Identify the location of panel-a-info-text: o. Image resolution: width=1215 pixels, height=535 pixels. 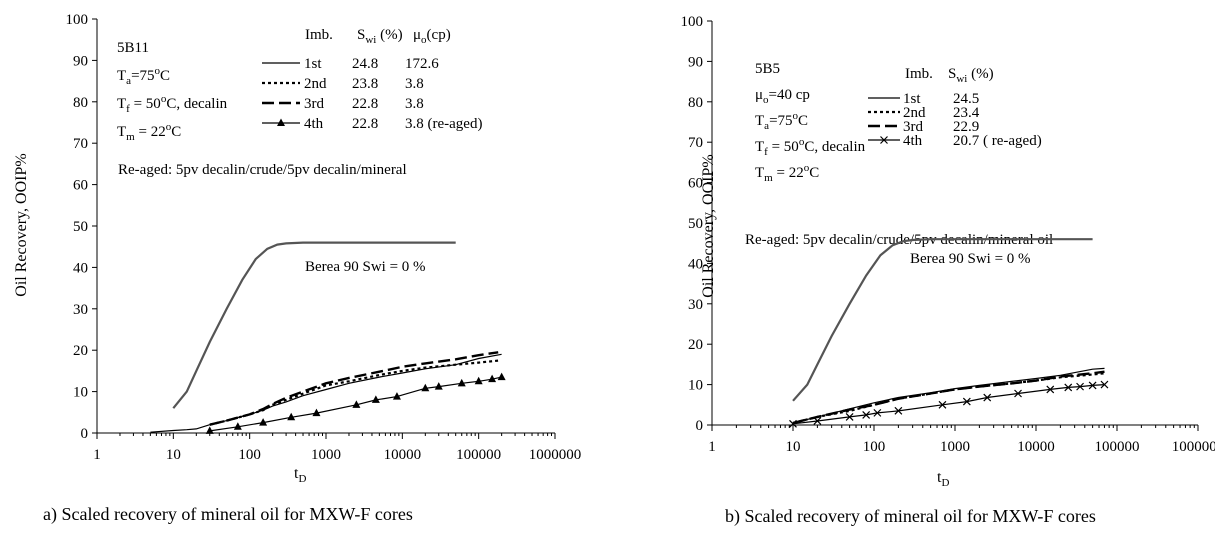
(164, 99).